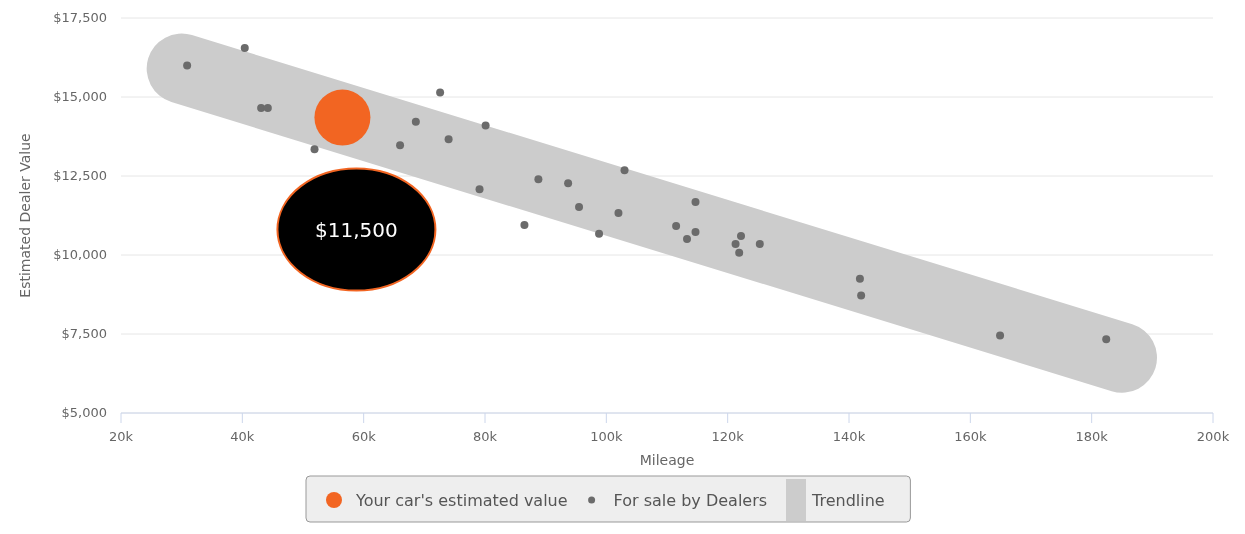  I want to click on y-tick-label: $7,500, so click(84, 333).